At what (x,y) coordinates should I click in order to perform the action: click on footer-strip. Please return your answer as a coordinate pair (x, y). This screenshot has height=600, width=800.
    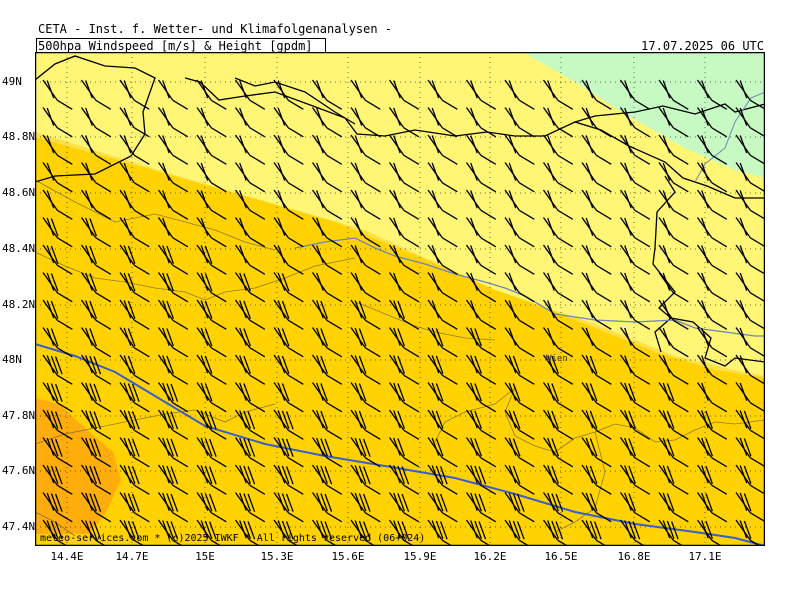
    Looking at the image, I should click on (400, 540).